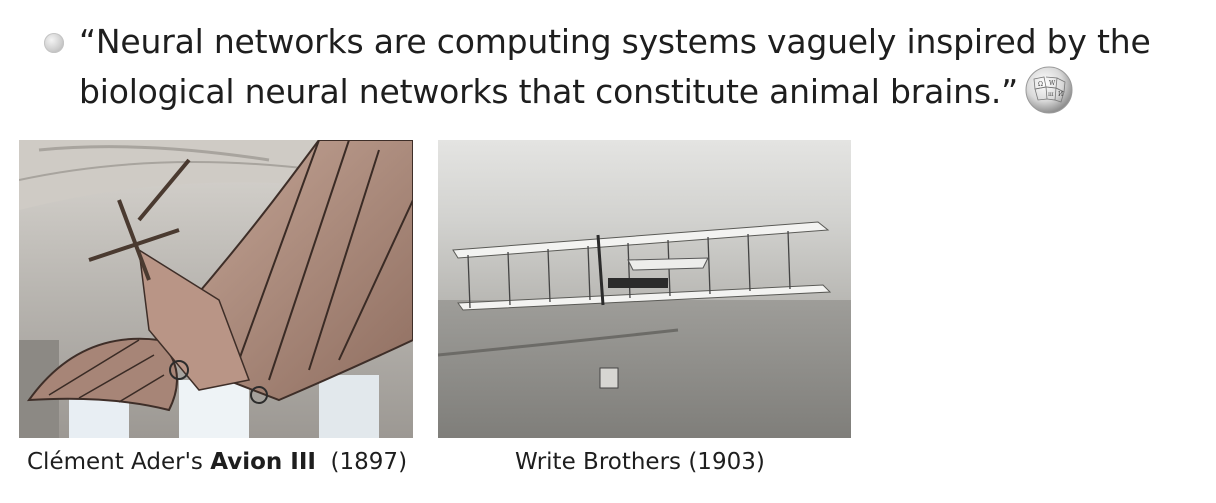  I want to click on wikipedia-globe-icon: Ω W И Ш, so click(1049, 90).